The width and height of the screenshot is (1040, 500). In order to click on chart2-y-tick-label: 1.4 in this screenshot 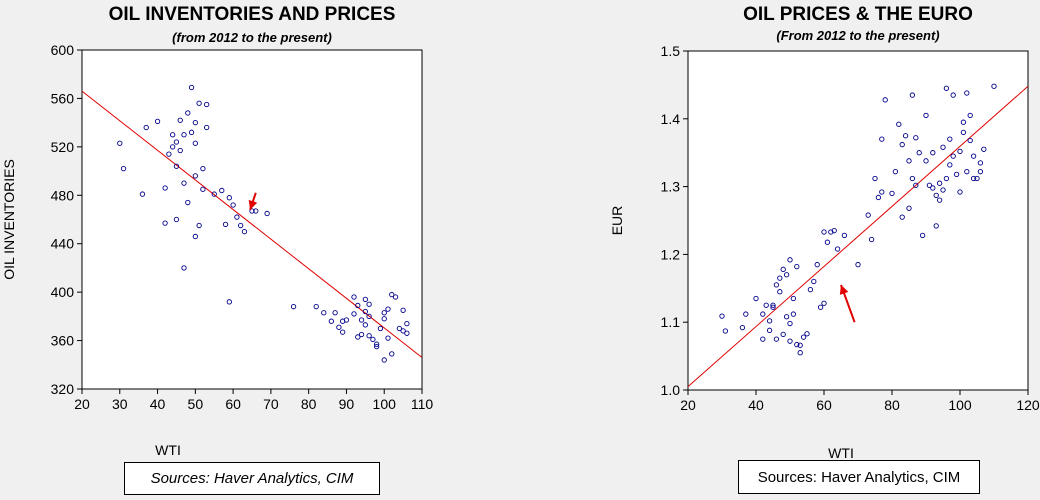, I will do `click(671, 119)`.